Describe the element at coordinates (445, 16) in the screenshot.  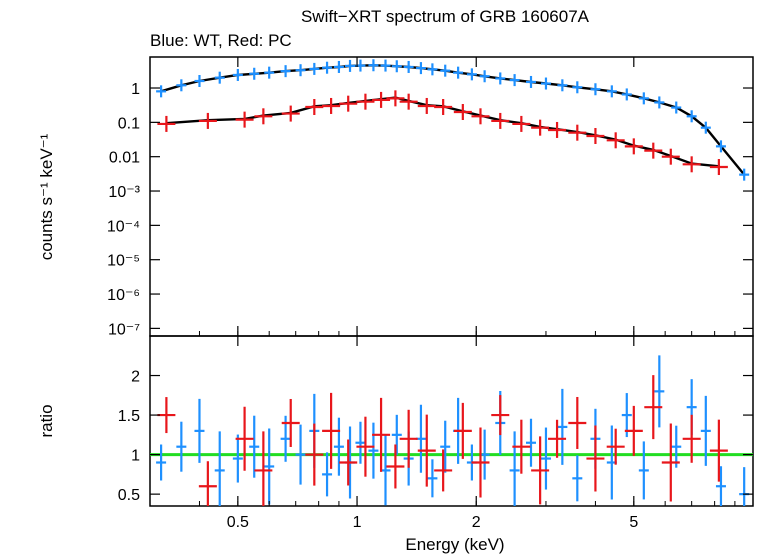
I see `chart-title: Swift−XRT spectrum of GRB 160607A` at that location.